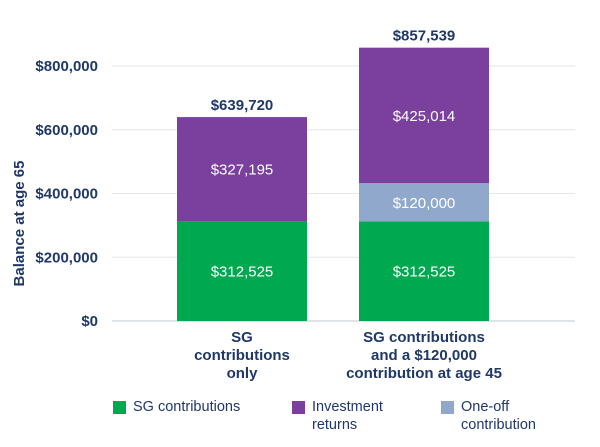  What do you see at coordinates (242, 105) in the screenshot?
I see `bar-total-label-0: $639,720` at bounding box center [242, 105].